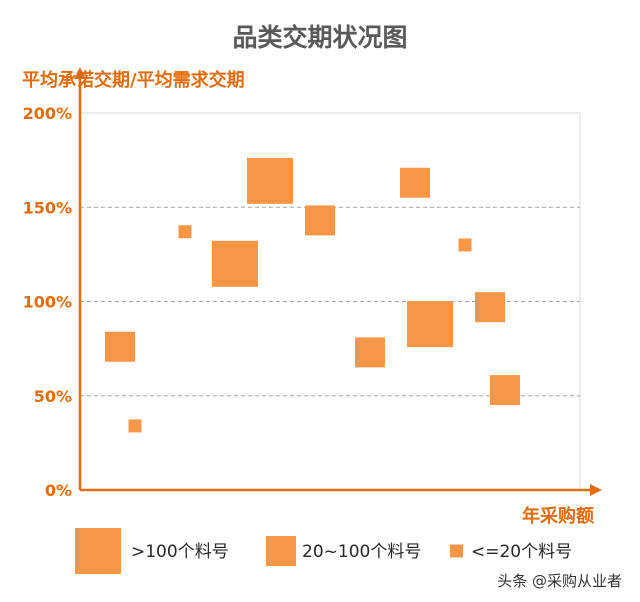 This screenshot has height=602, width=640. Describe the element at coordinates (80, 73) in the screenshot. I see `y-axis-arrow` at that location.